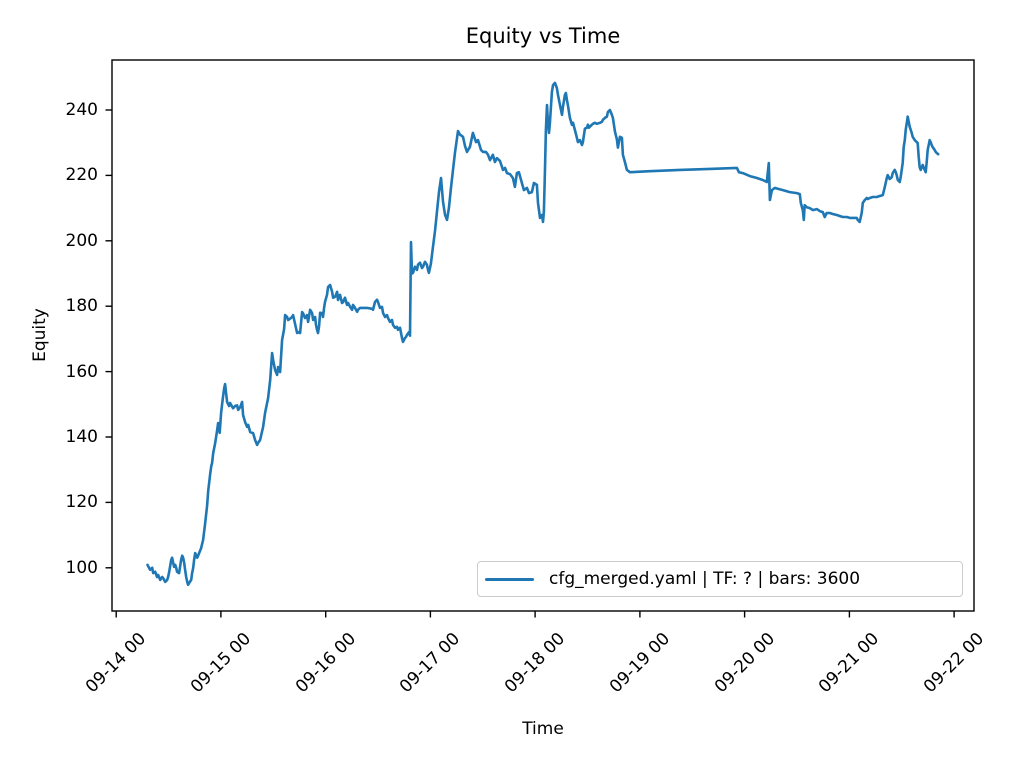  I want to click on y-tick-label: 220, so click(81, 175).